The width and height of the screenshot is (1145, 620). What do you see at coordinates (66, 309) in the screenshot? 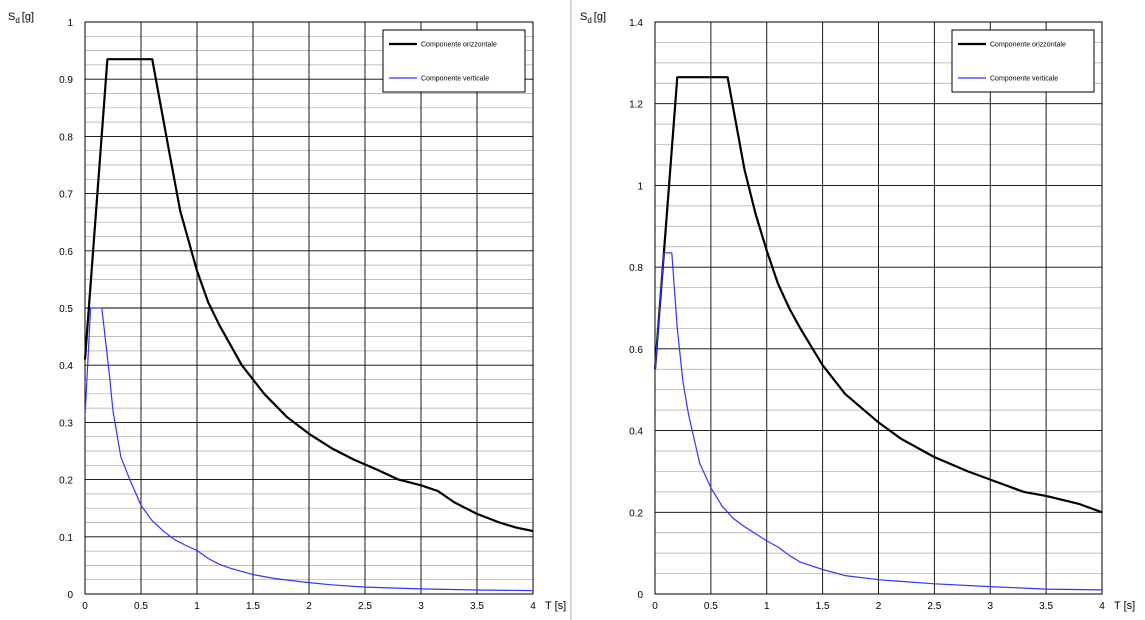
I see `y-tick-label: 0.5` at bounding box center [66, 309].